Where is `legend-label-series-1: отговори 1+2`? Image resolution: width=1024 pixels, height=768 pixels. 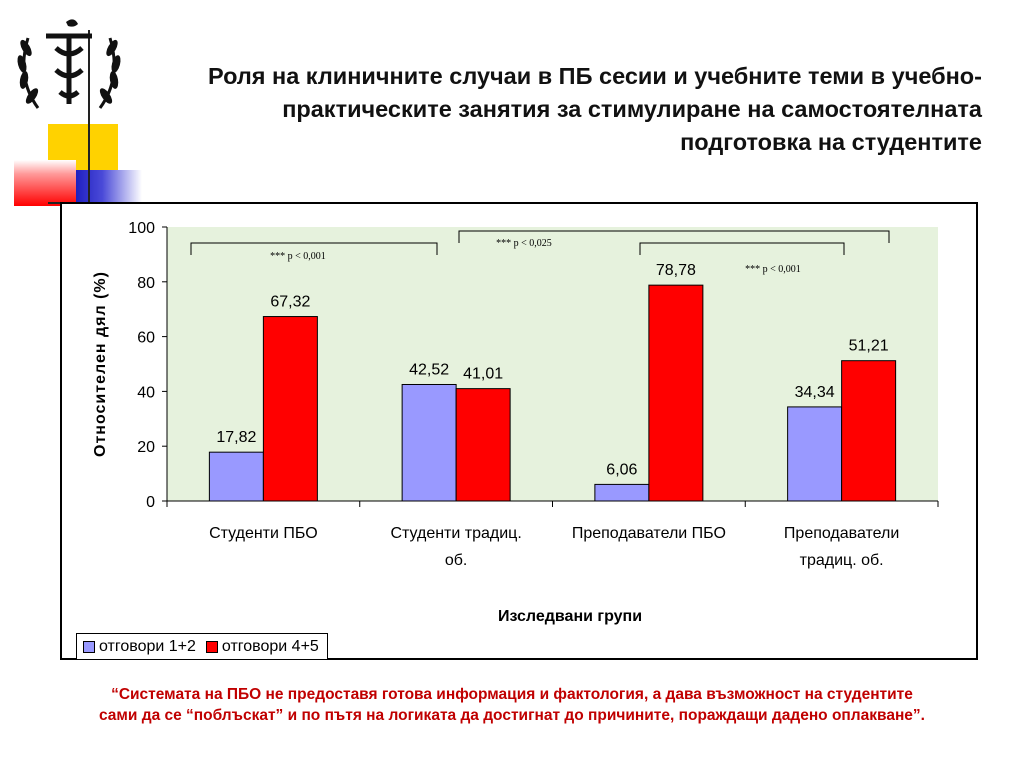 legend-label-series-1: отговори 1+2 is located at coordinates (147, 646).